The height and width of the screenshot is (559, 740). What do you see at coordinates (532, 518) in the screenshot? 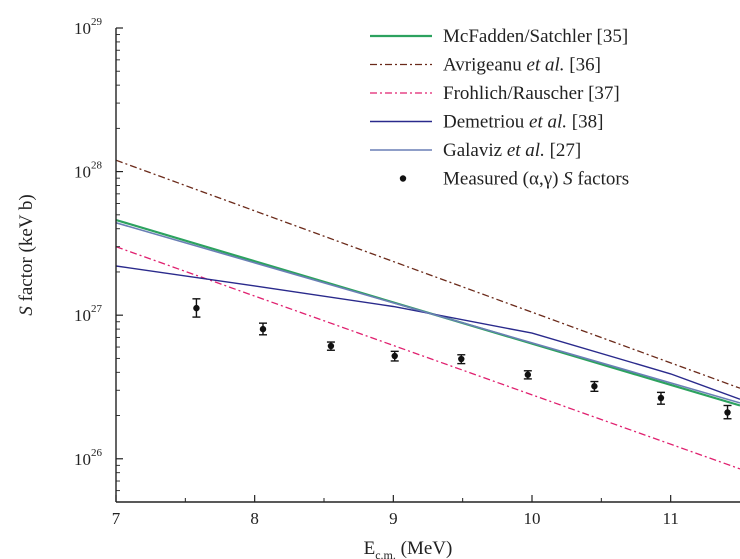
I see `x-tick-label: 10` at bounding box center [532, 518].